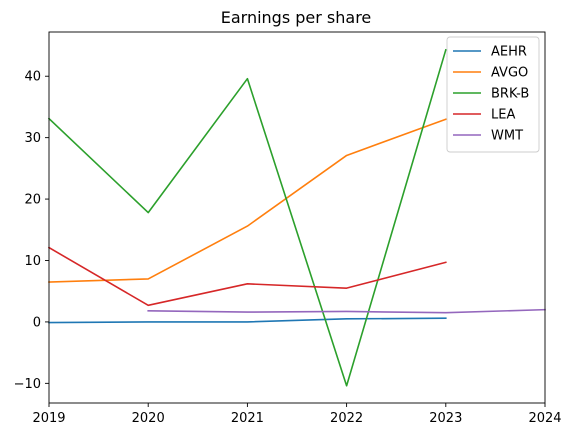 This screenshot has height=435, width=572. I want to click on legend-label-lea: LEA, so click(503, 115).